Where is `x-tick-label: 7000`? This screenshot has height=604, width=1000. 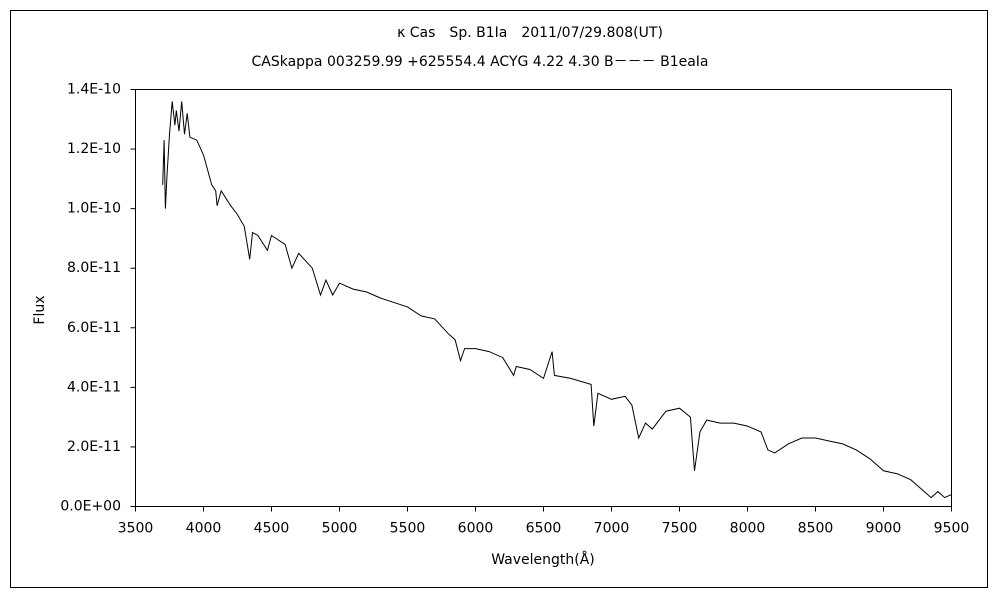
x-tick-label: 7000 is located at coordinates (612, 529).